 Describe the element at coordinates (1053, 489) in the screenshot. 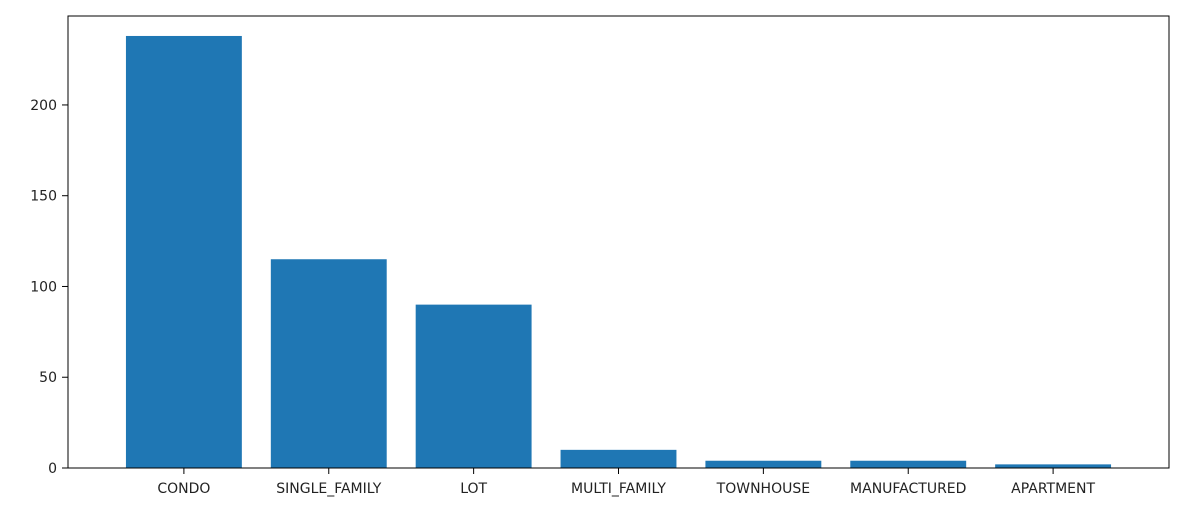

I see `x-tick-label: APARTMENT` at that location.